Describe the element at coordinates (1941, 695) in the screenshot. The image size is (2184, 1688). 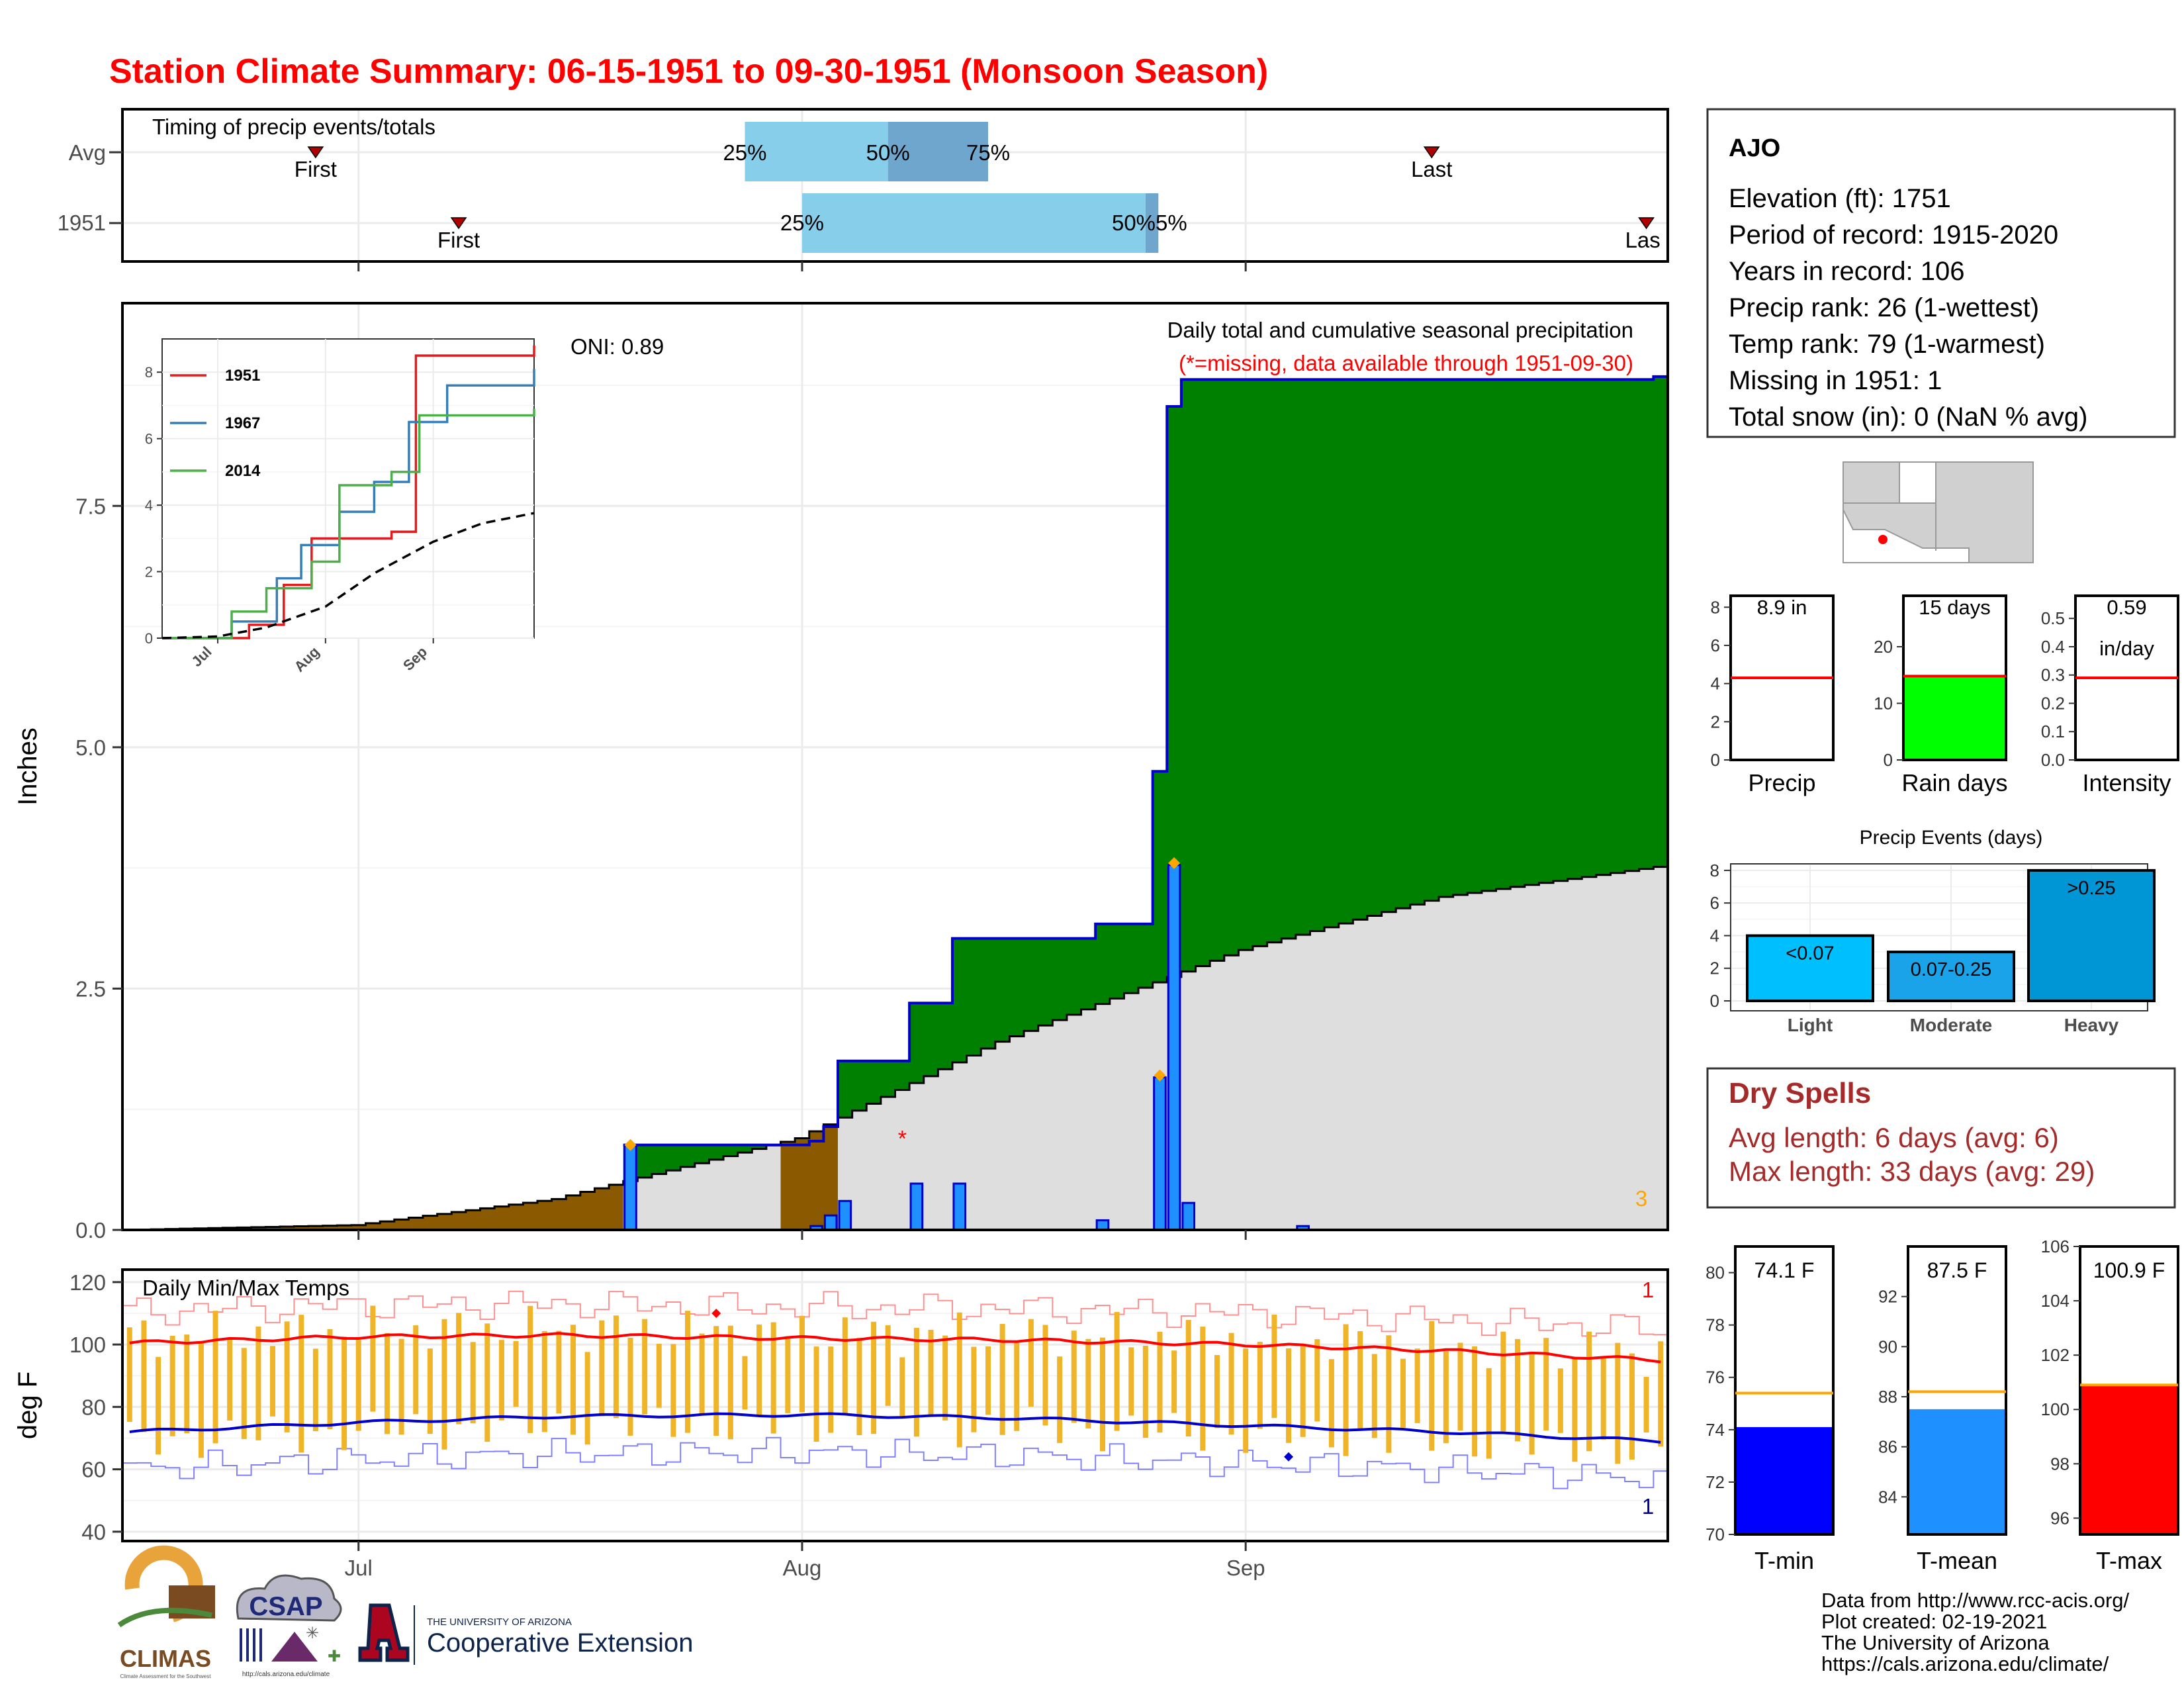
I see `summary-bar-rain-days: 15 days Rain days 0 10 20` at that location.